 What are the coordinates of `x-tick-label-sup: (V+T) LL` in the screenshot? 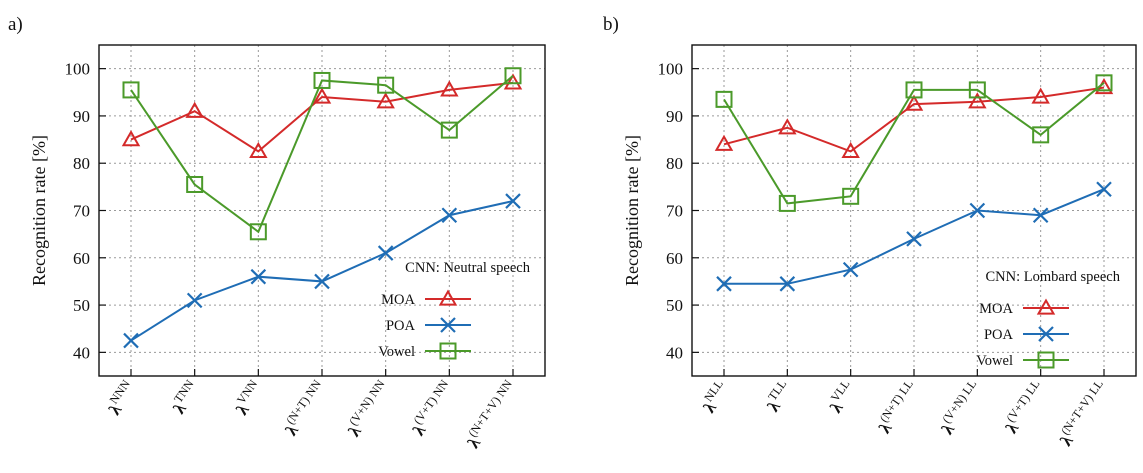 It's located at (1022, 401).